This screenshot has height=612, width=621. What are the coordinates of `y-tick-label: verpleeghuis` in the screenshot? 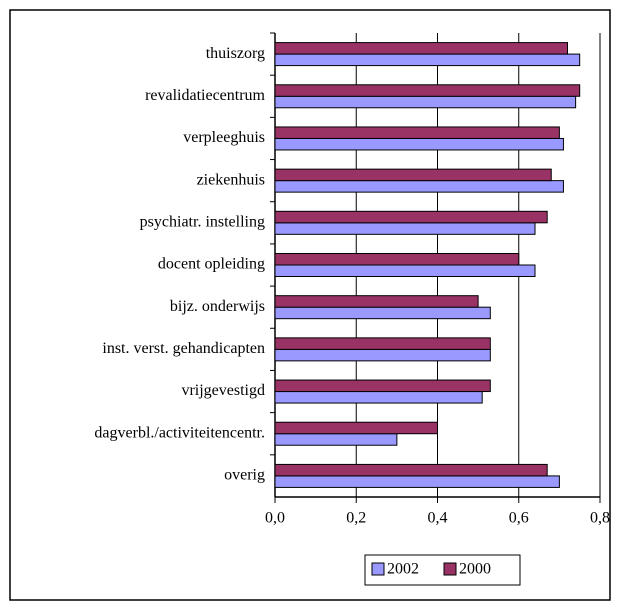 It's located at (224, 137).